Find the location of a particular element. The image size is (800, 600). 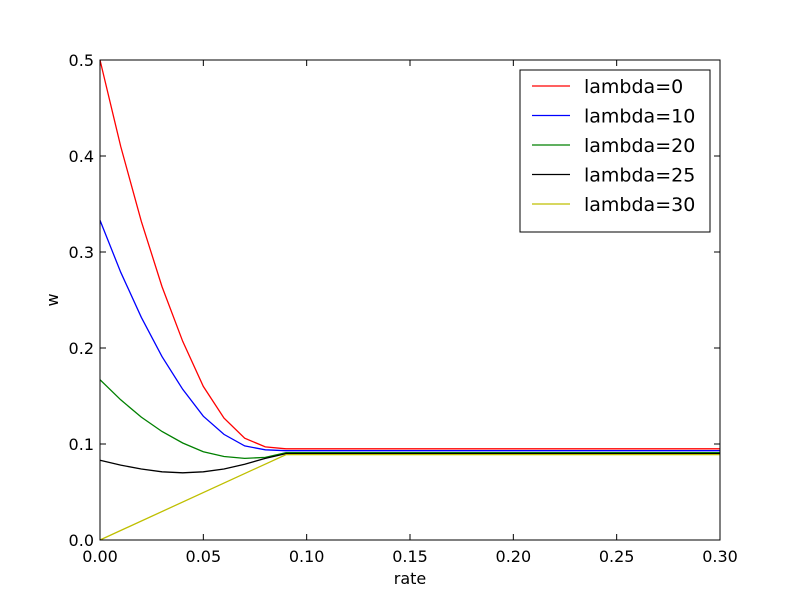

x-tick-label: 0.15 is located at coordinates (410, 556).